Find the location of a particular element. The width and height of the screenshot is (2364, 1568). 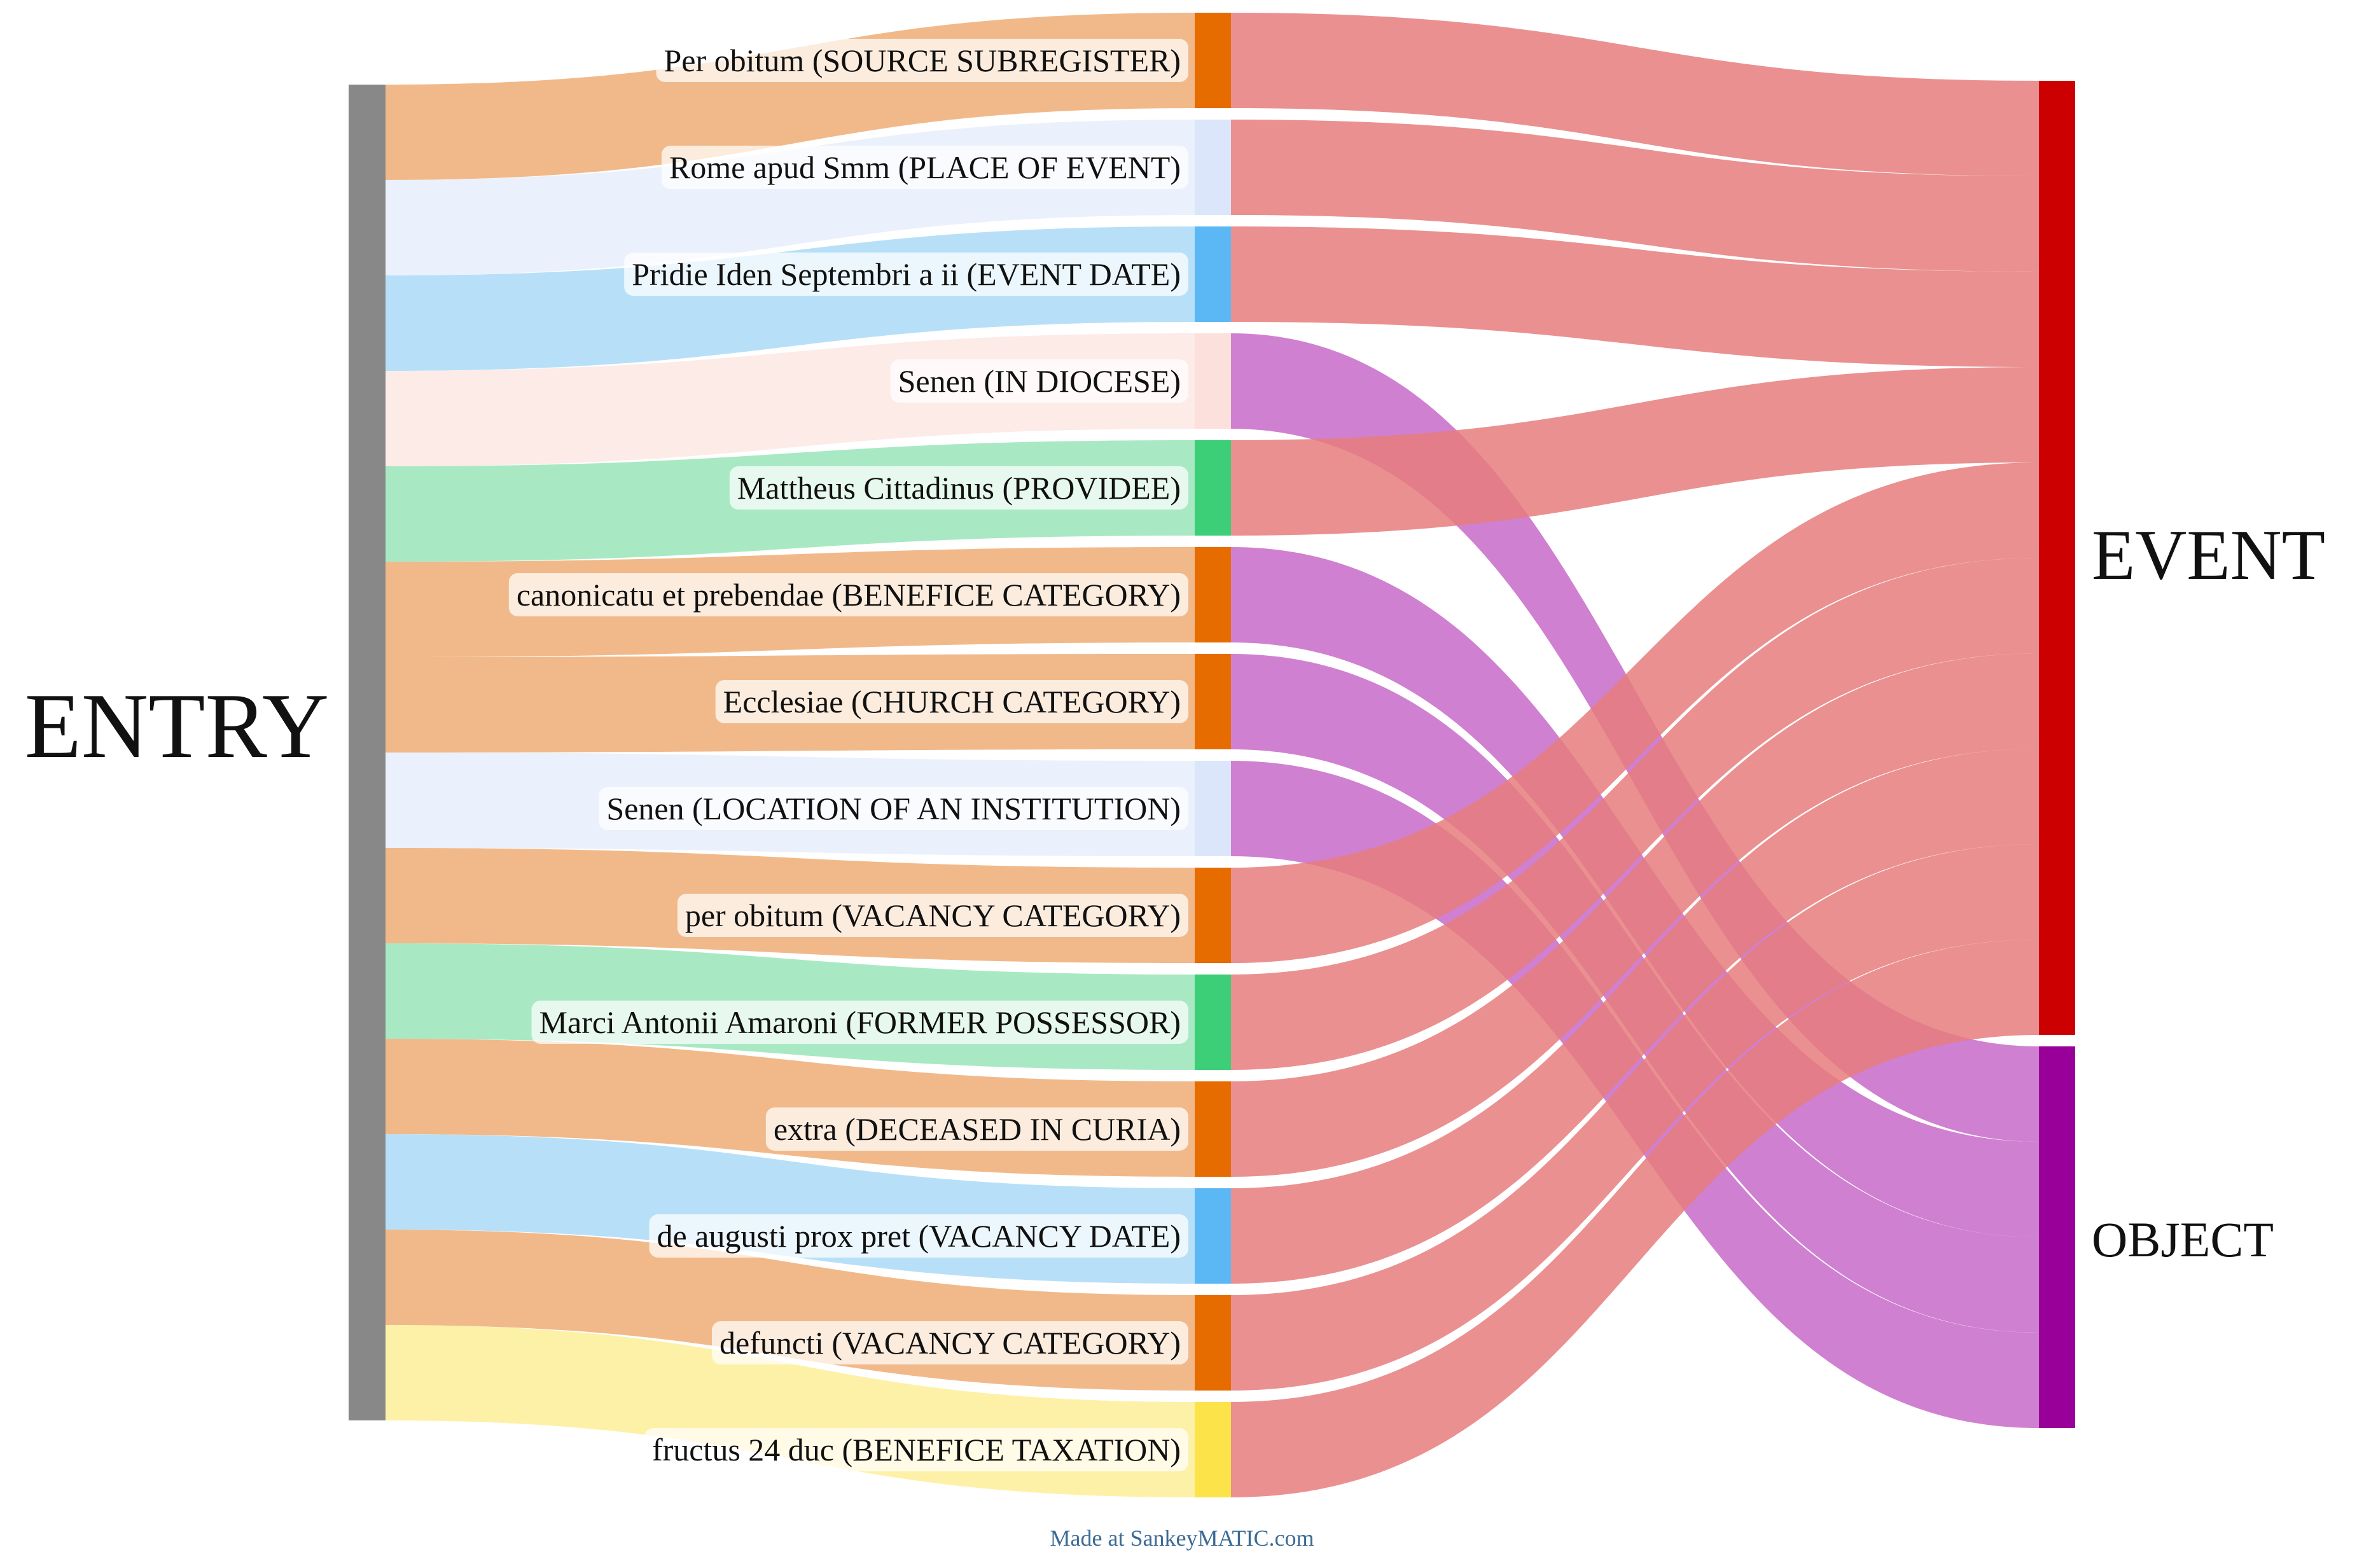

middle-node-label: Marci Antonii Amaroni (FORMER POSSESSOR) is located at coordinates (860, 1022).